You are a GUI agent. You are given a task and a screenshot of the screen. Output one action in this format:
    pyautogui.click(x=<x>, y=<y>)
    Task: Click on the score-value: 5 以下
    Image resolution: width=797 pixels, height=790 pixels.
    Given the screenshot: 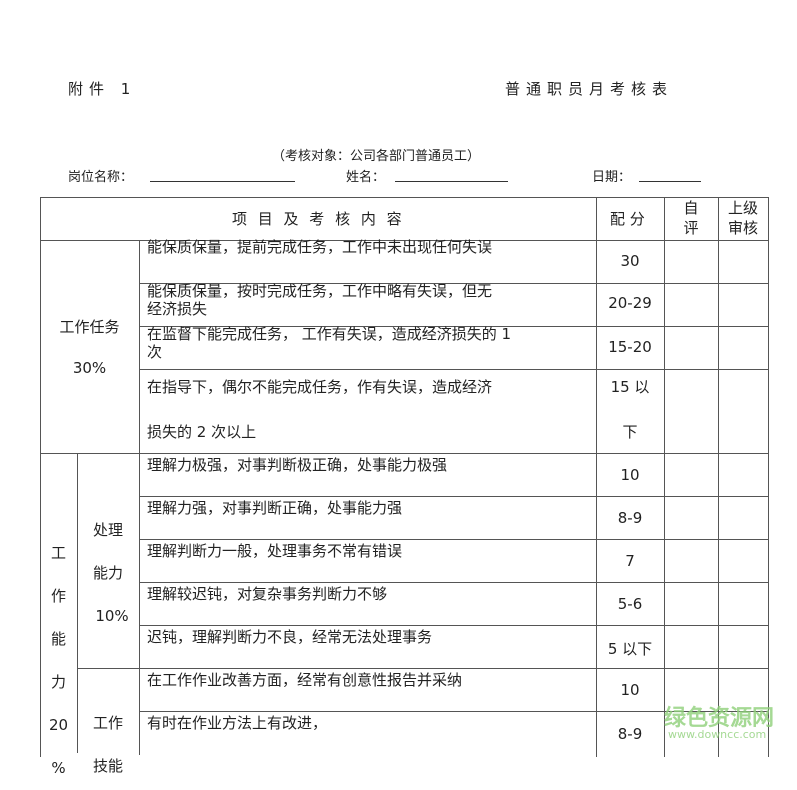 What is the action you would take?
    pyautogui.click(x=630, y=649)
    